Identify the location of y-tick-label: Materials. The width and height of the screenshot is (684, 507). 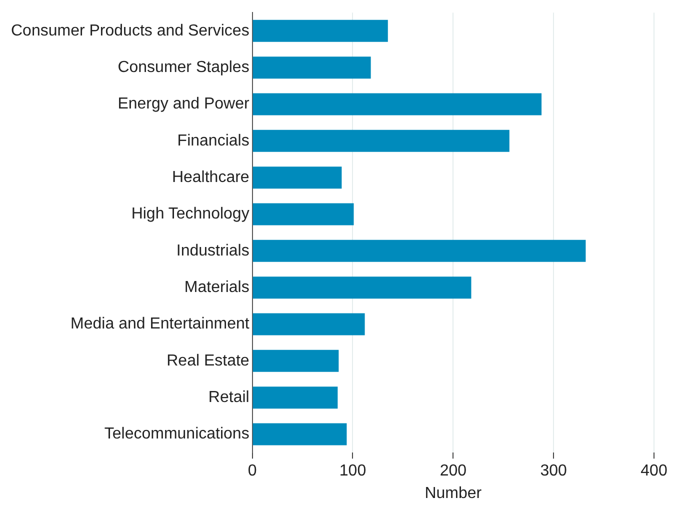
(217, 287).